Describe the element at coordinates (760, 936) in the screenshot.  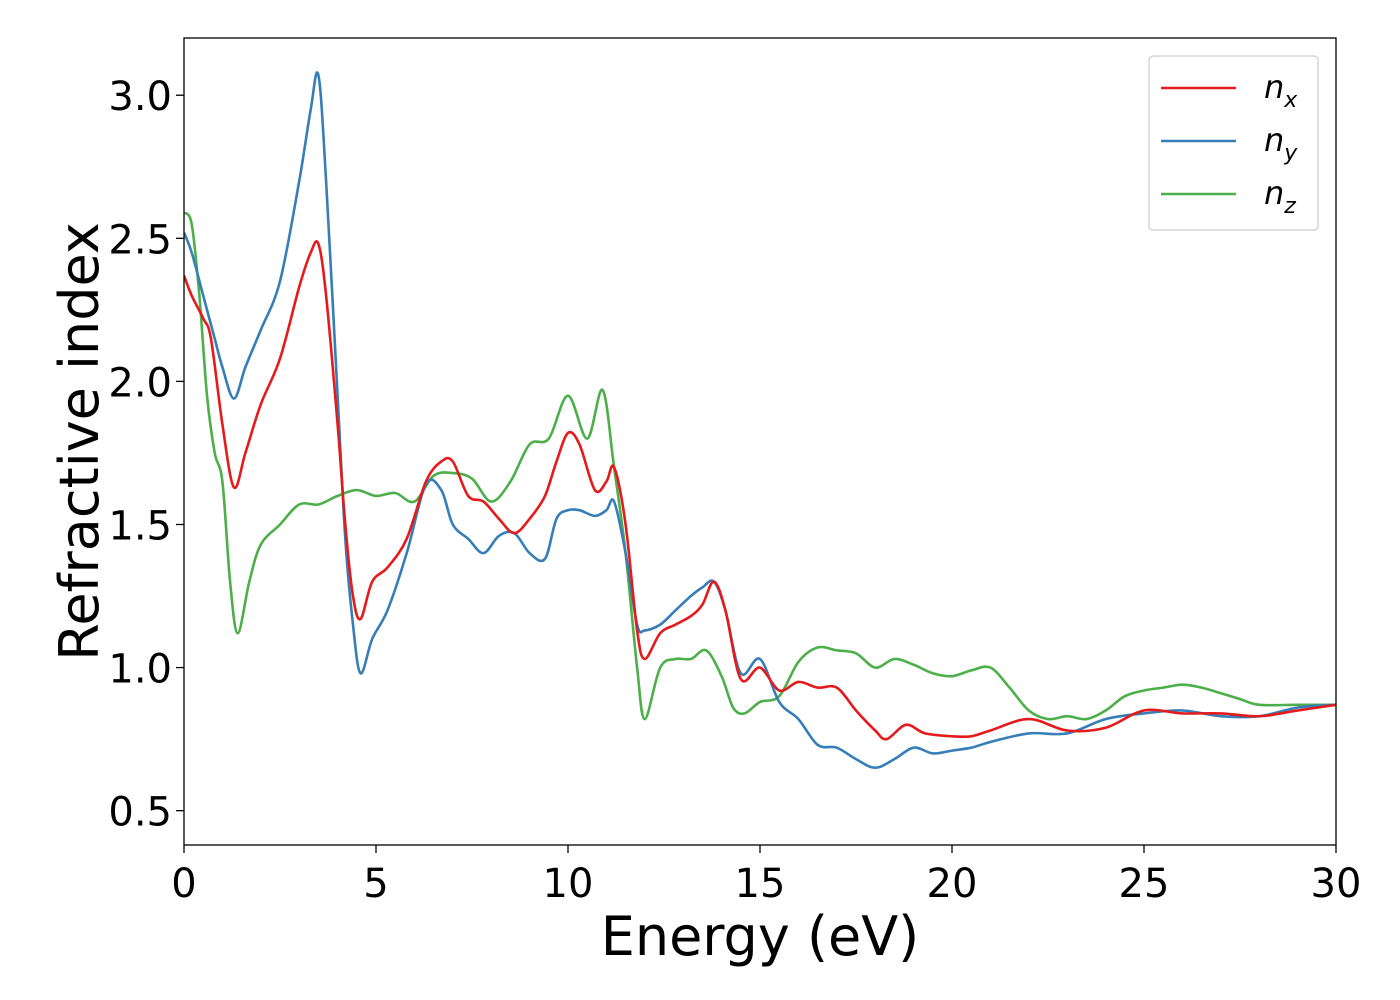
I see `x-axis-label: Energy (eV)` at that location.